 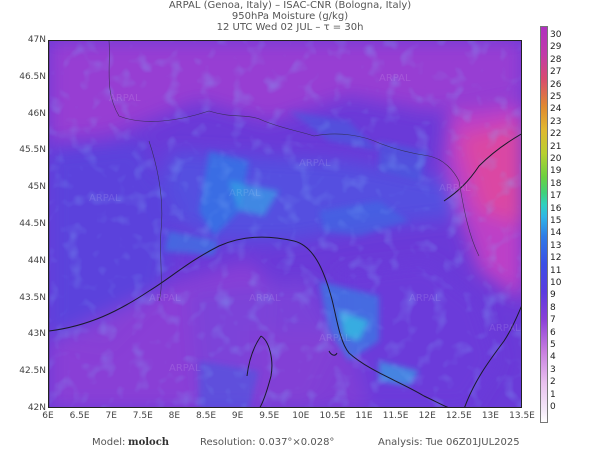 What do you see at coordinates (553, 320) in the screenshot?
I see `colorbar-tick-label: 7` at bounding box center [553, 320].